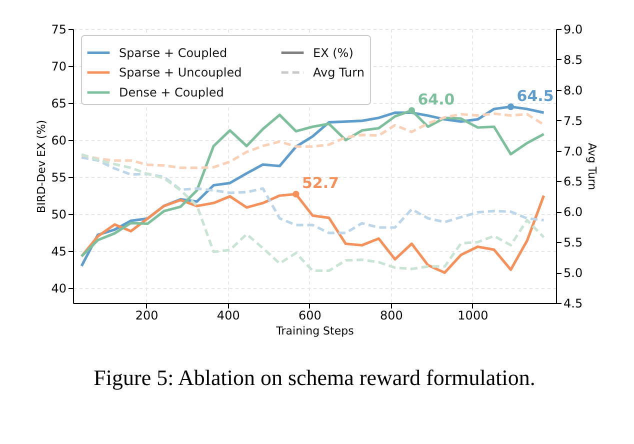  Describe the element at coordinates (315, 377) in the screenshot. I see `caption: Figure 5: Ablation on schema reward formulation.` at that location.